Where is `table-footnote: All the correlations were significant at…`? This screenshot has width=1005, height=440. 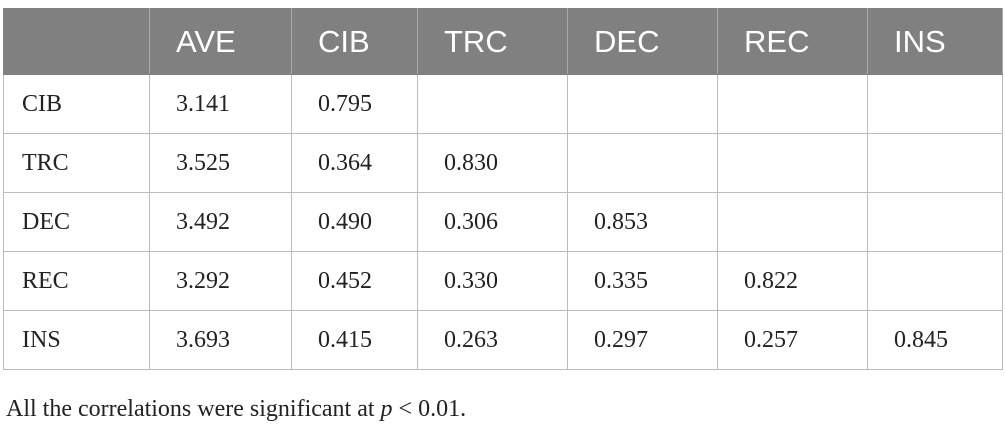 table-footnote: All the correlations were significant at… is located at coordinates (236, 409).